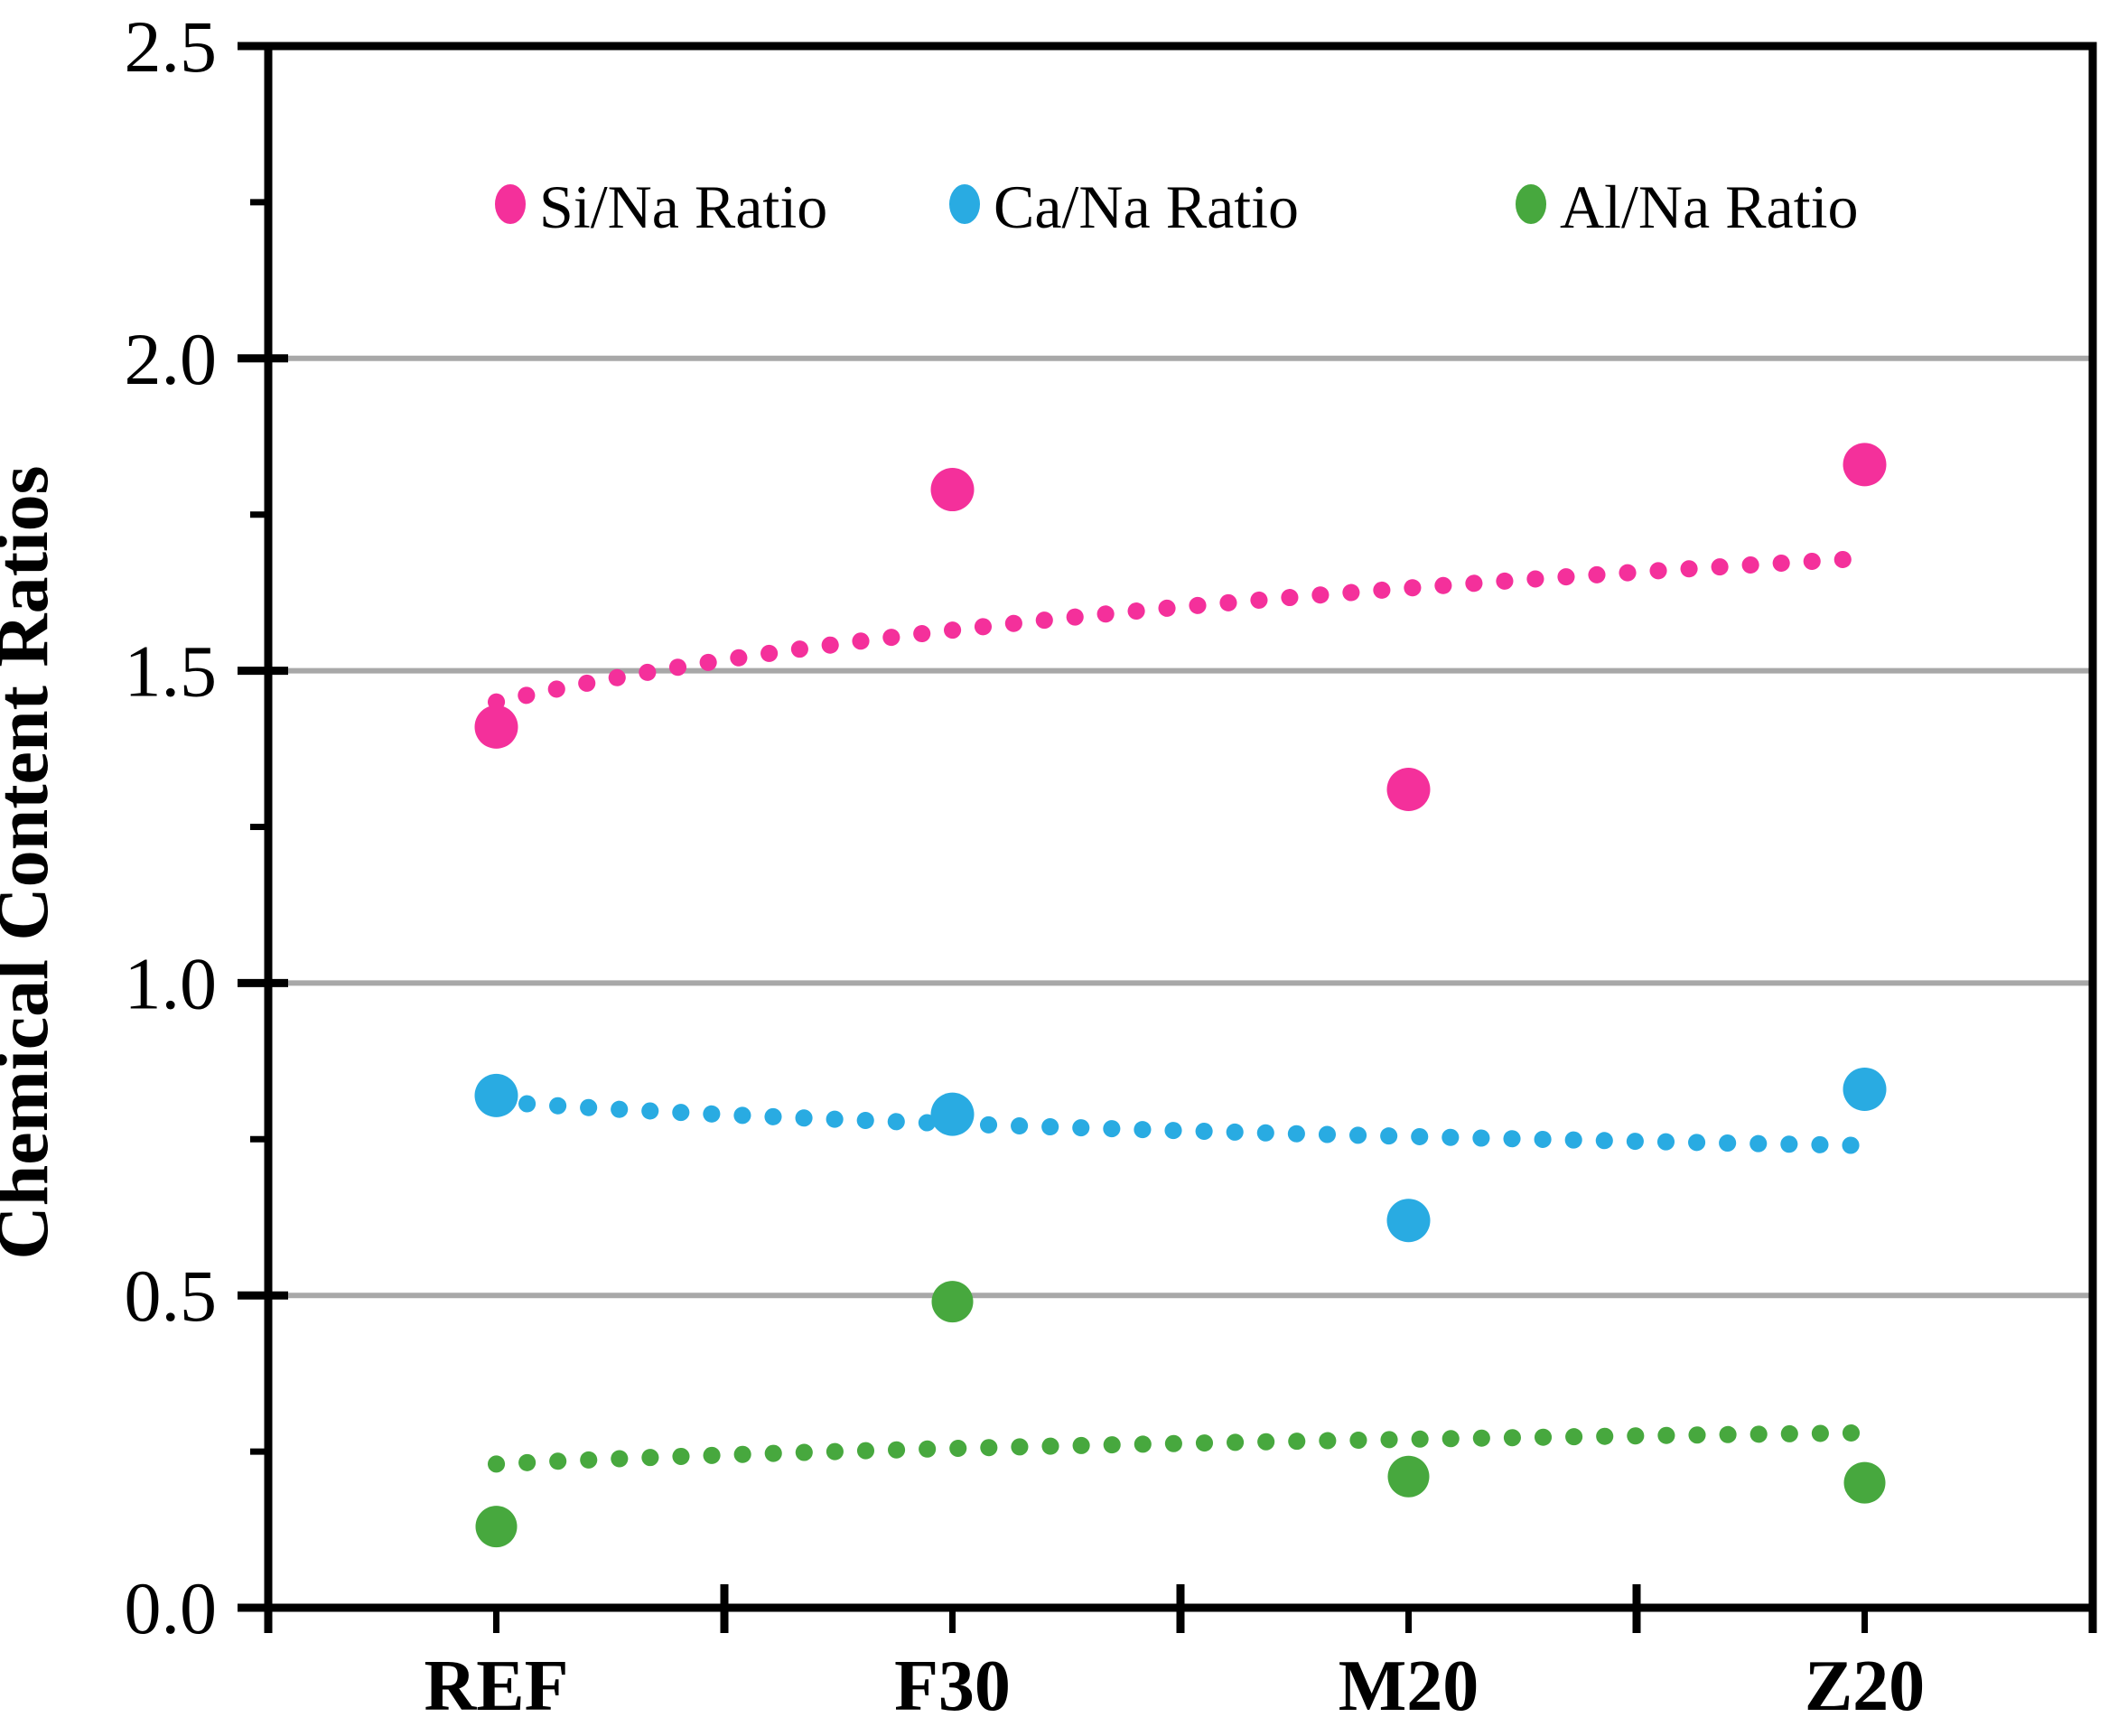 Image resolution: width=2118 pixels, height=1736 pixels. I want to click on trendline-si-na-ratio, so click(1180, 630).